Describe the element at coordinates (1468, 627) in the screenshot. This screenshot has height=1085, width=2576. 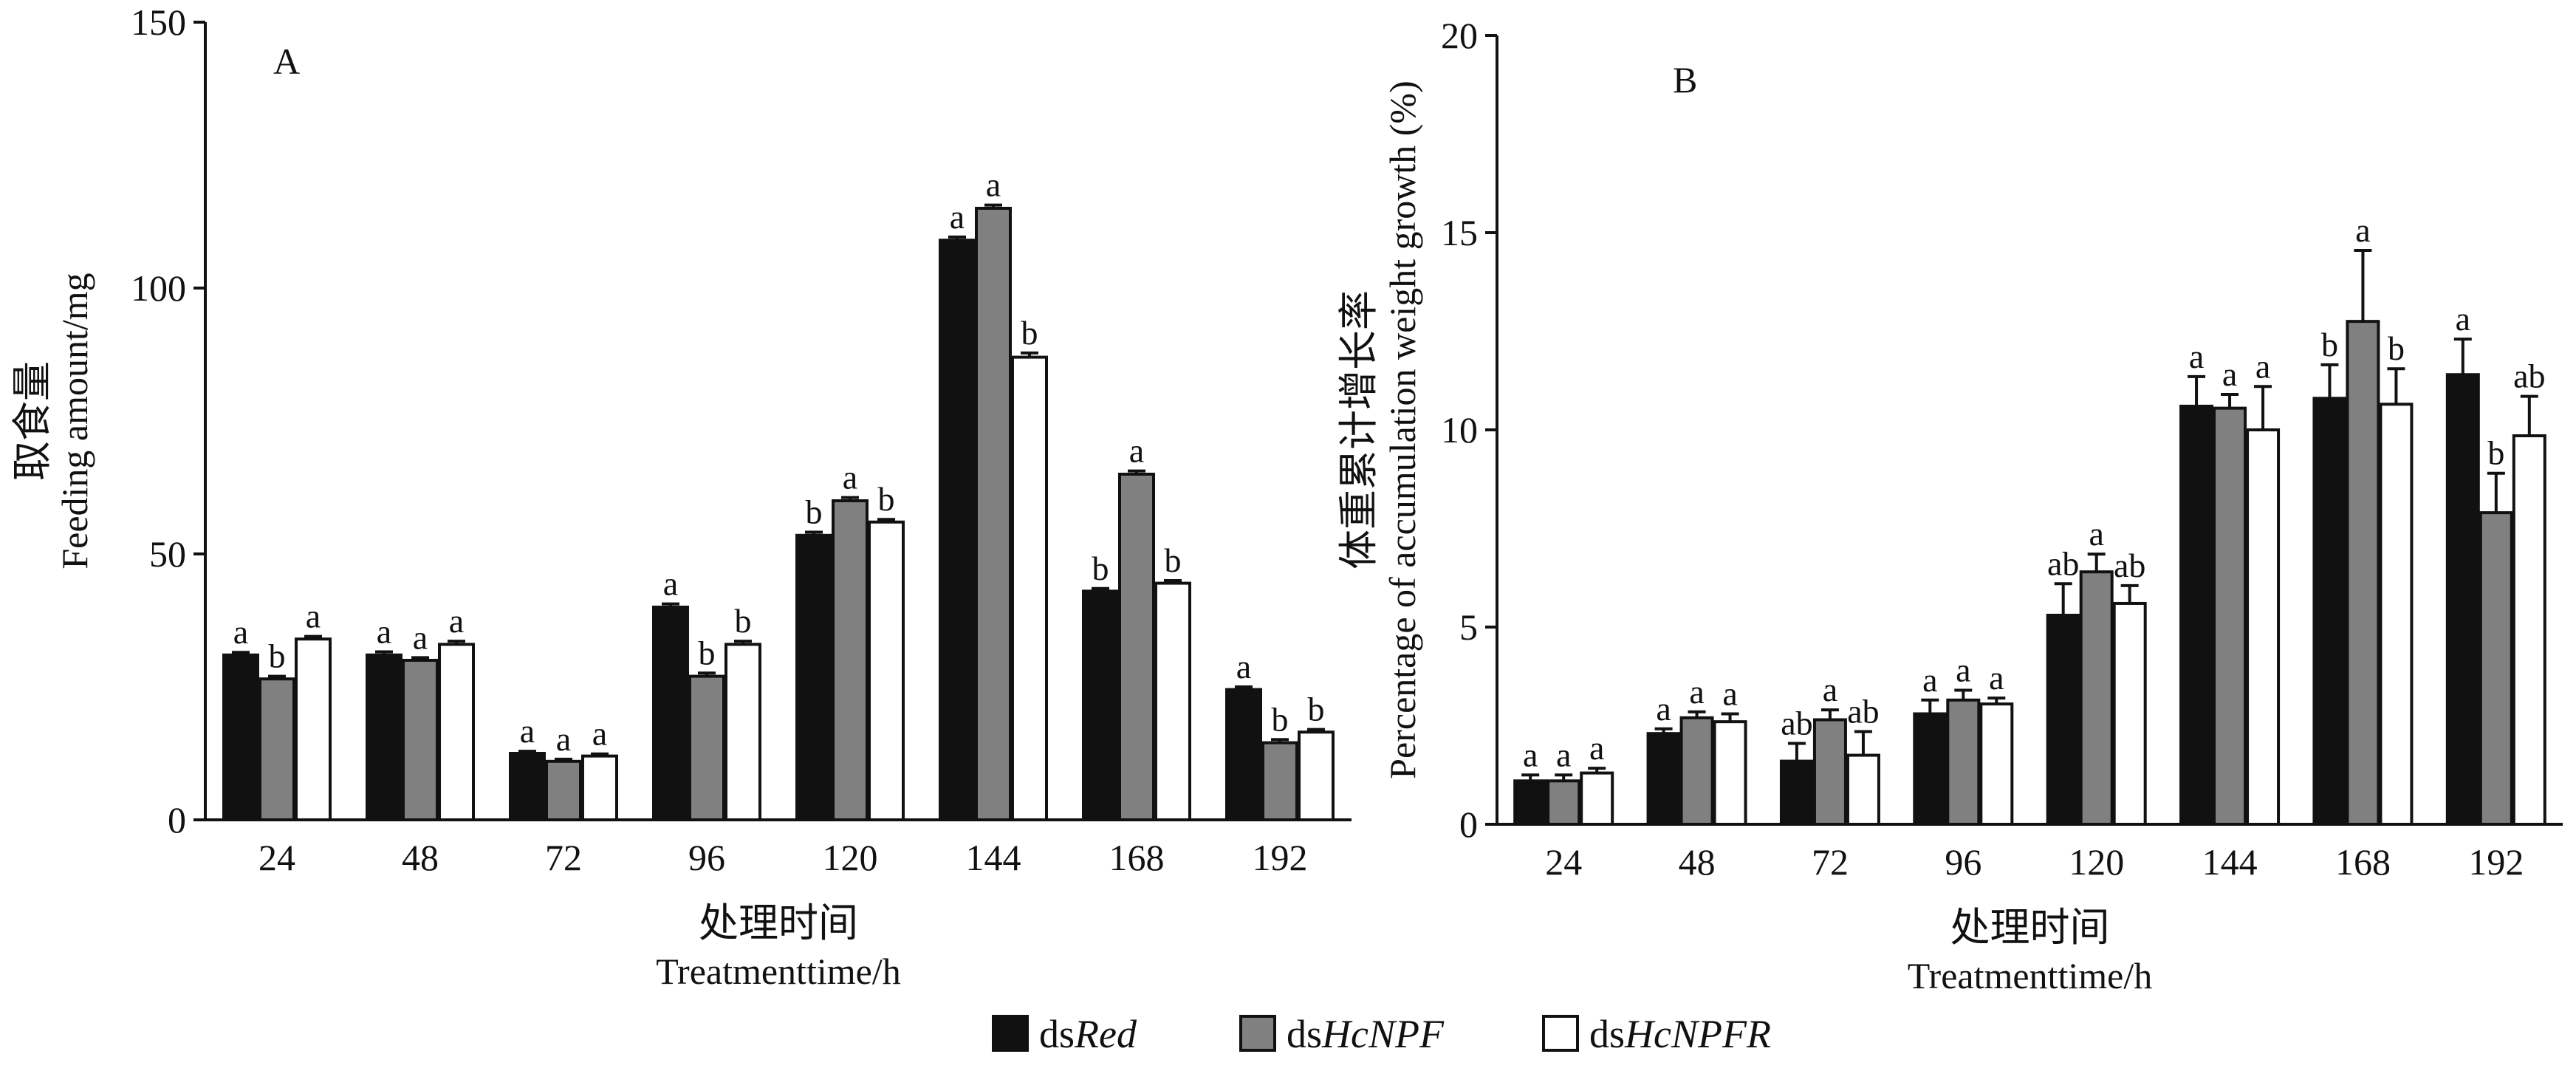
I see `y-tick-label: 5` at that location.